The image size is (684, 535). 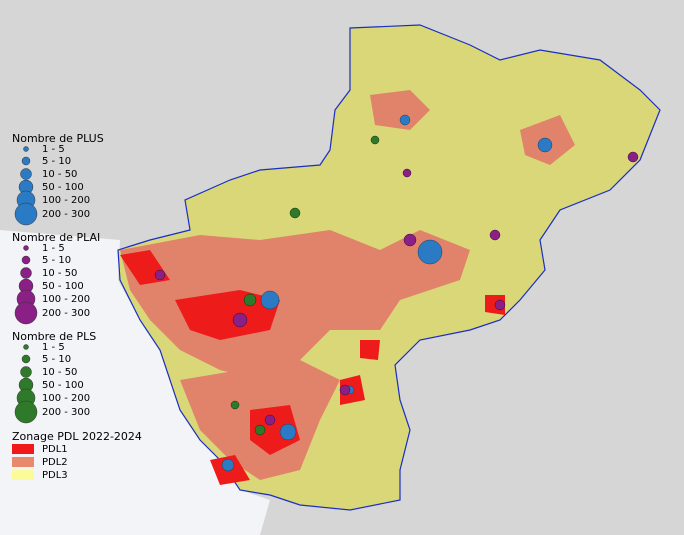 What do you see at coordinates (56, 237) in the screenshot?
I see `legend-title: Nombre de PLAI` at bounding box center [56, 237].